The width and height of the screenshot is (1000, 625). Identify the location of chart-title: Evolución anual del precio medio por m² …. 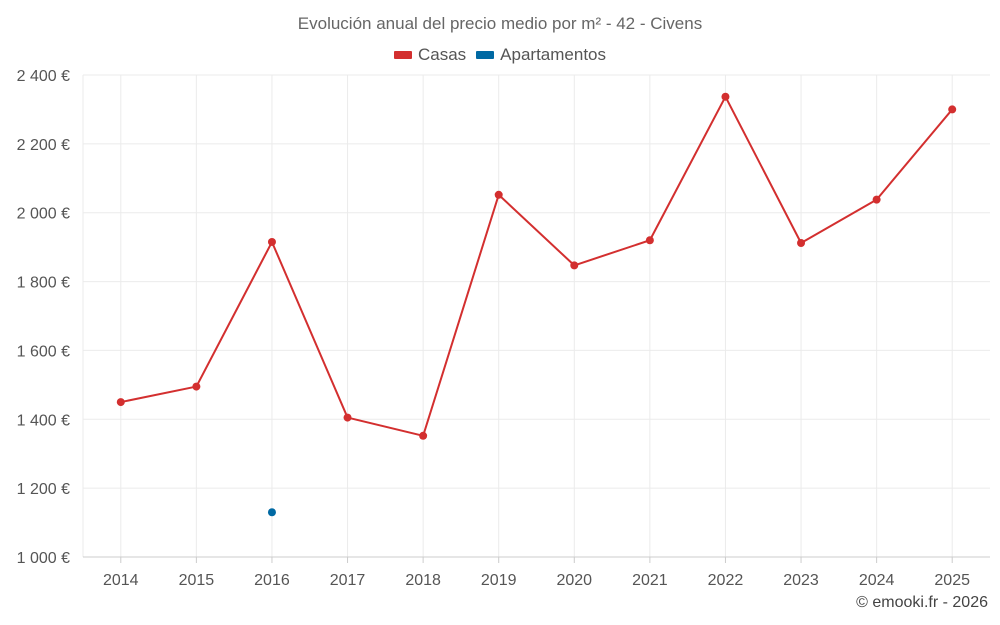
(500, 23).